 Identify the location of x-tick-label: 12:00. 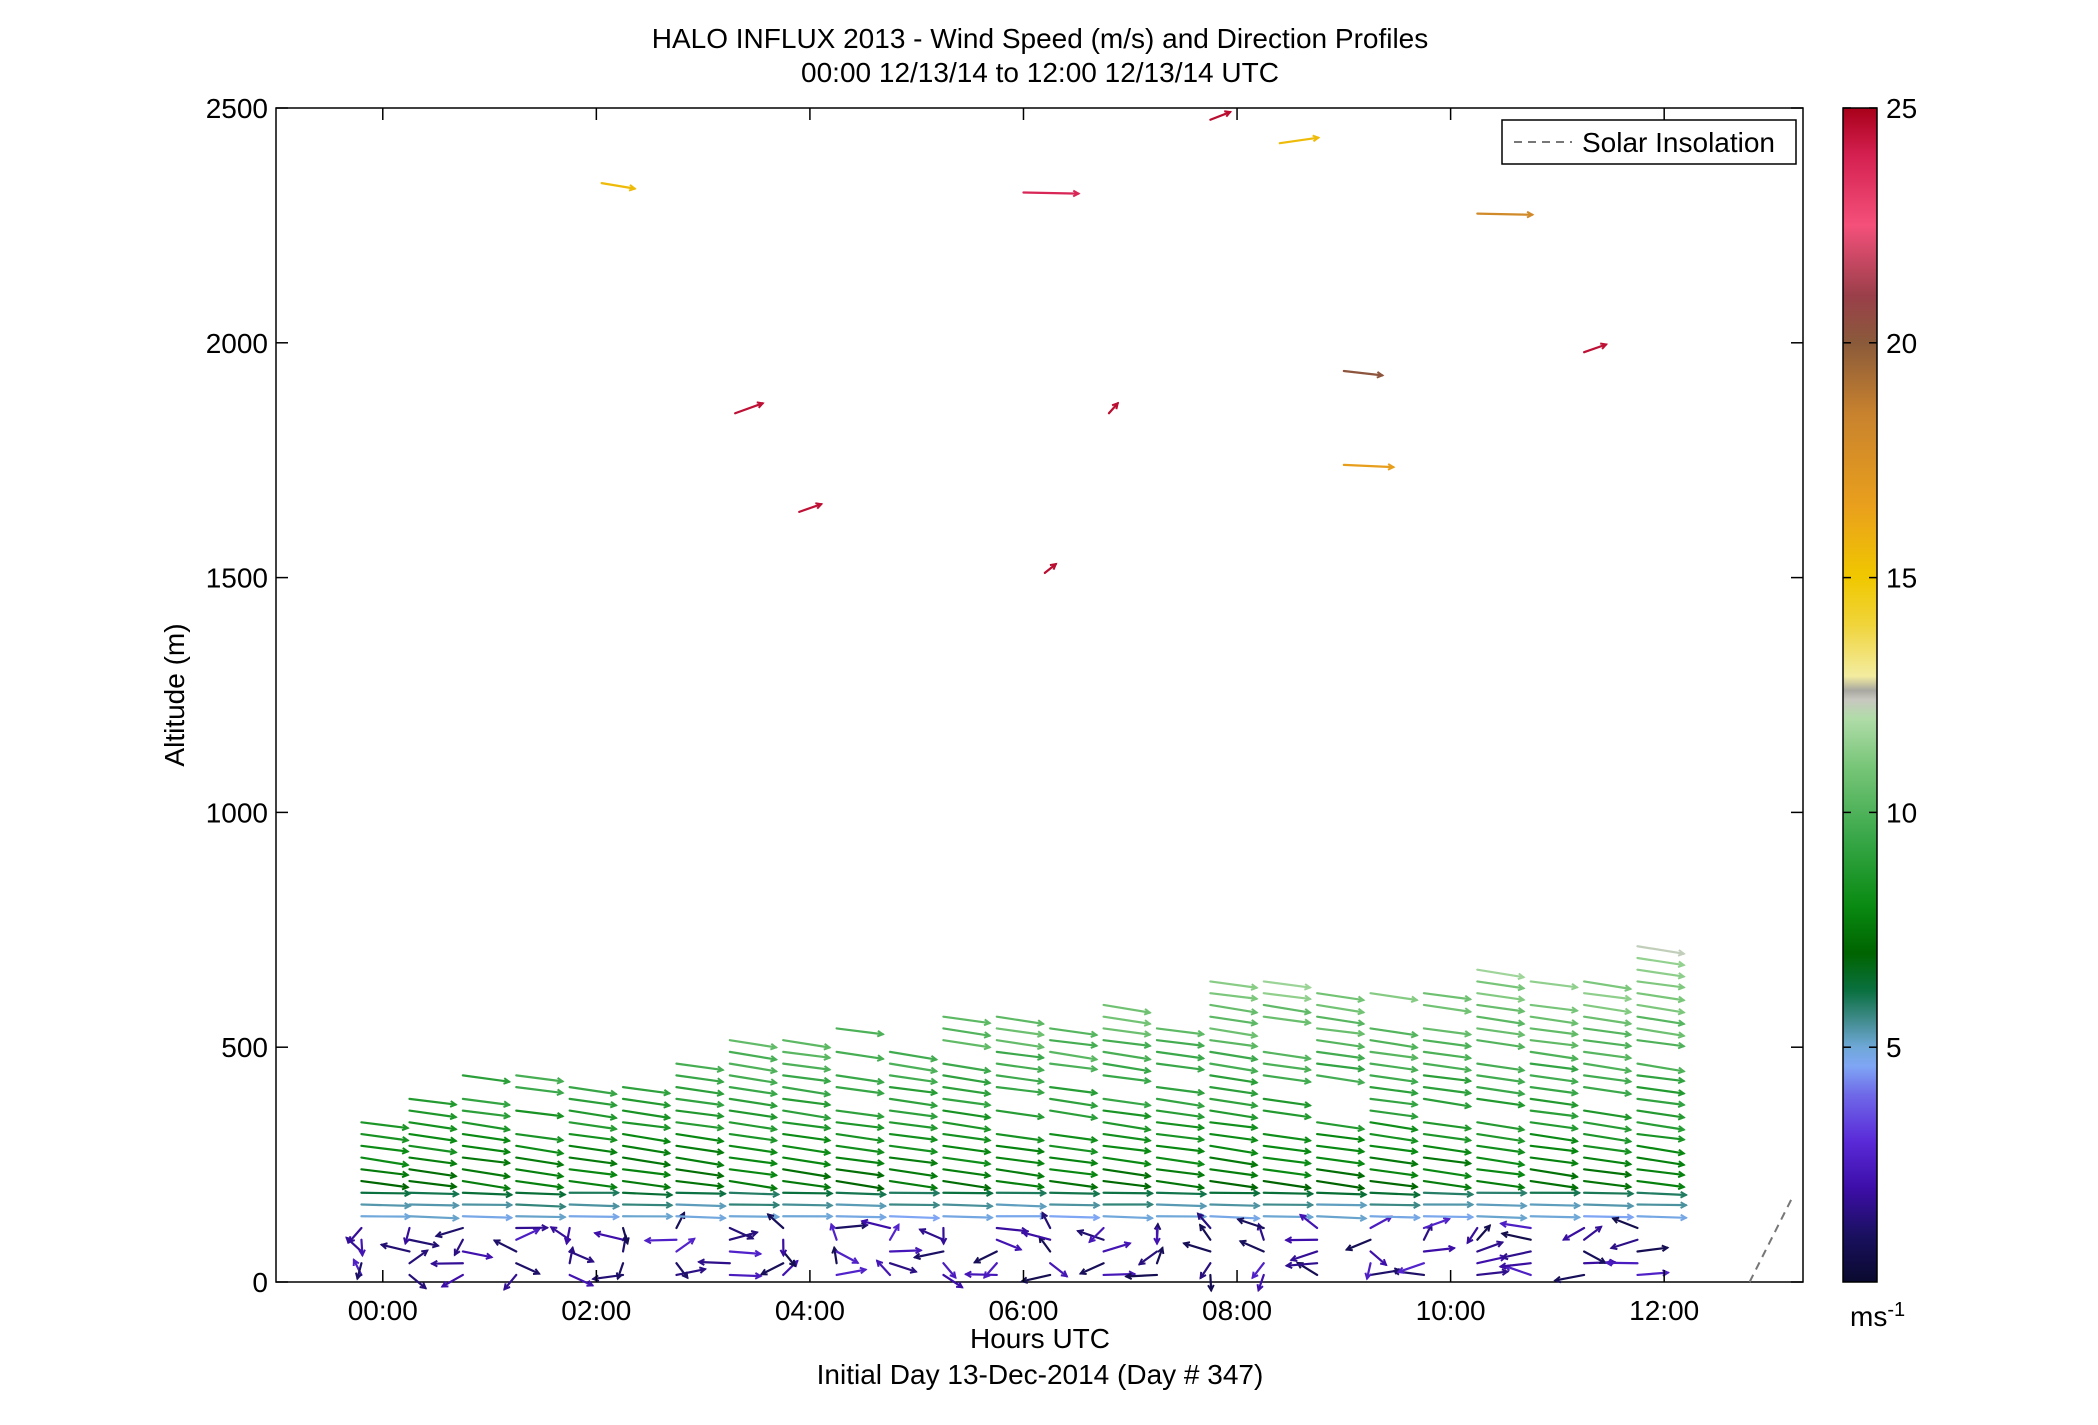
(1664, 1310).